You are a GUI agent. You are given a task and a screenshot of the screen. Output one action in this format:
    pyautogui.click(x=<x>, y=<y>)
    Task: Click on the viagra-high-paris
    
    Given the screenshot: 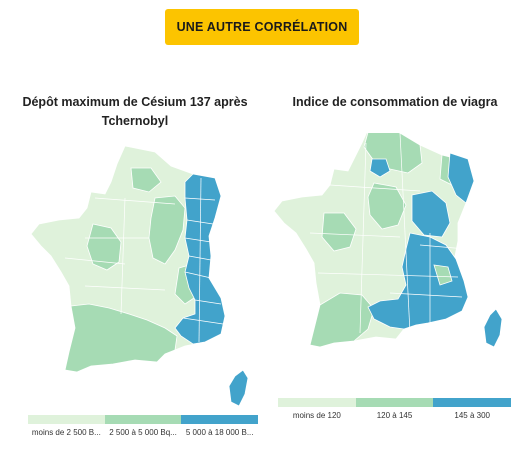 What is the action you would take?
    pyautogui.click(x=380, y=168)
    